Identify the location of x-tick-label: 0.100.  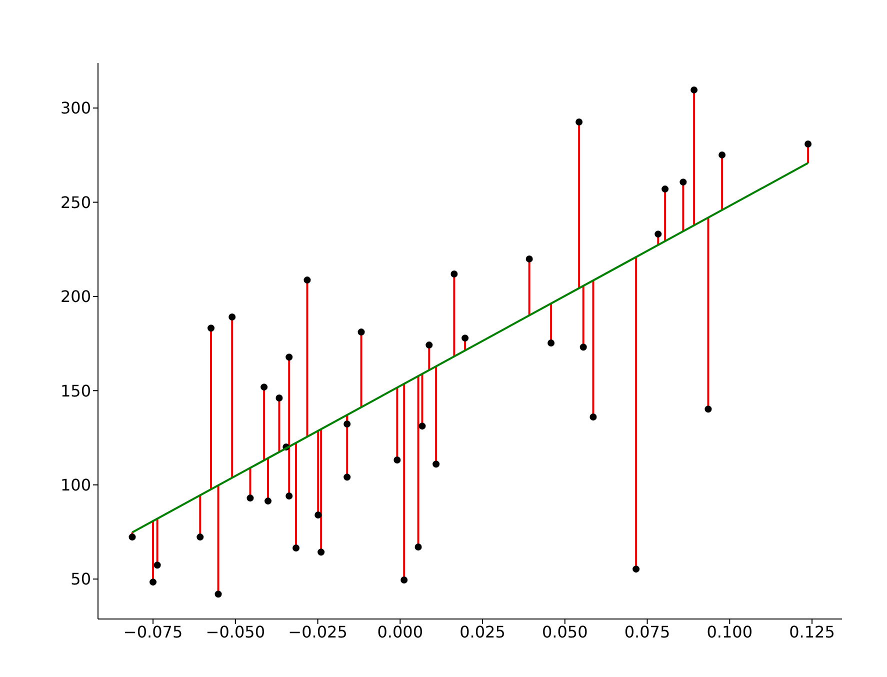
(729, 632).